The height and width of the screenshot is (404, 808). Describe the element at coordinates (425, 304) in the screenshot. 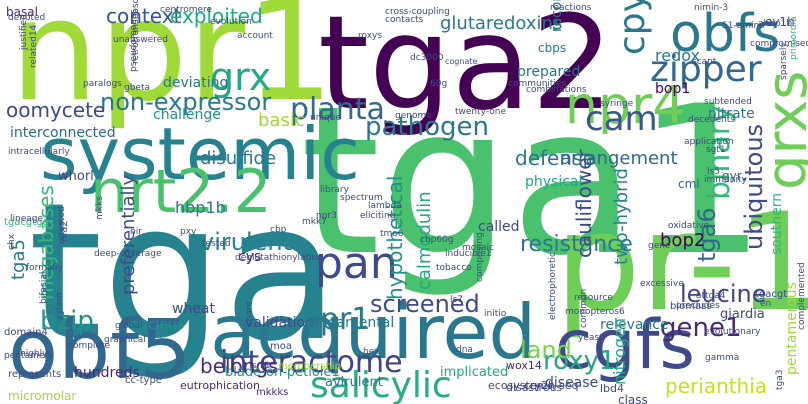

I see `cloud-word: screened` at that location.